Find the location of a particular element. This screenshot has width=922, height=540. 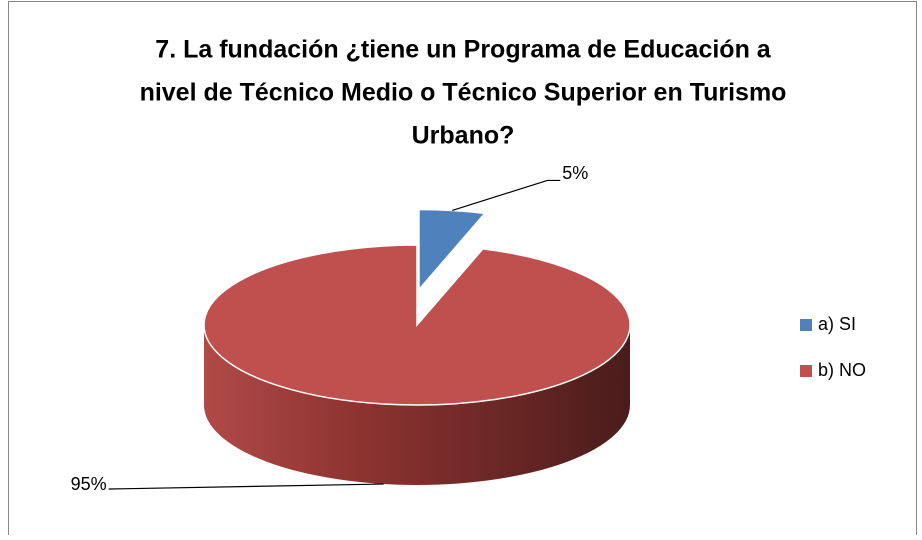

data-label: 5% is located at coordinates (575, 173).